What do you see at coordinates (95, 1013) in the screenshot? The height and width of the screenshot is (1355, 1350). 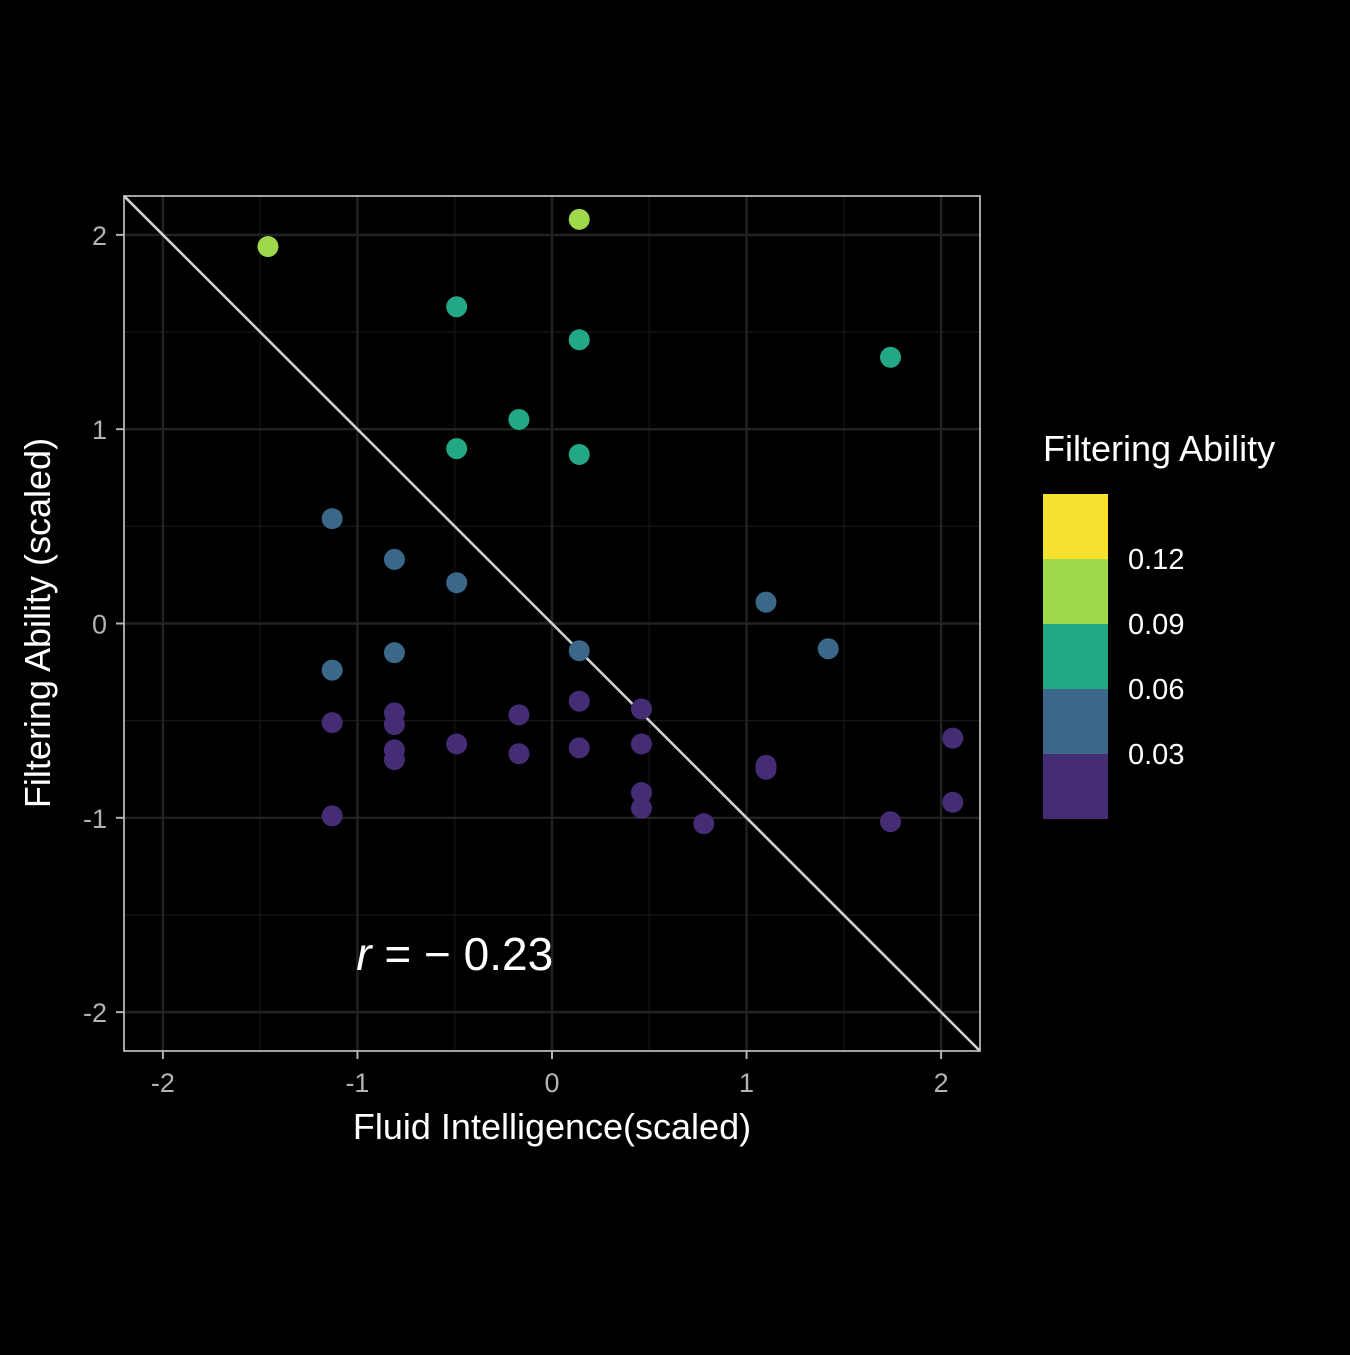 I see `y-tick-label: -2` at bounding box center [95, 1013].